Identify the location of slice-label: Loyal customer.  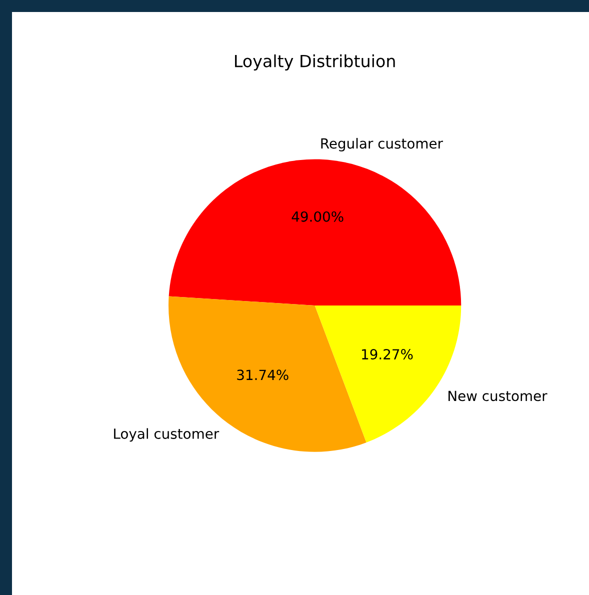
(167, 435).